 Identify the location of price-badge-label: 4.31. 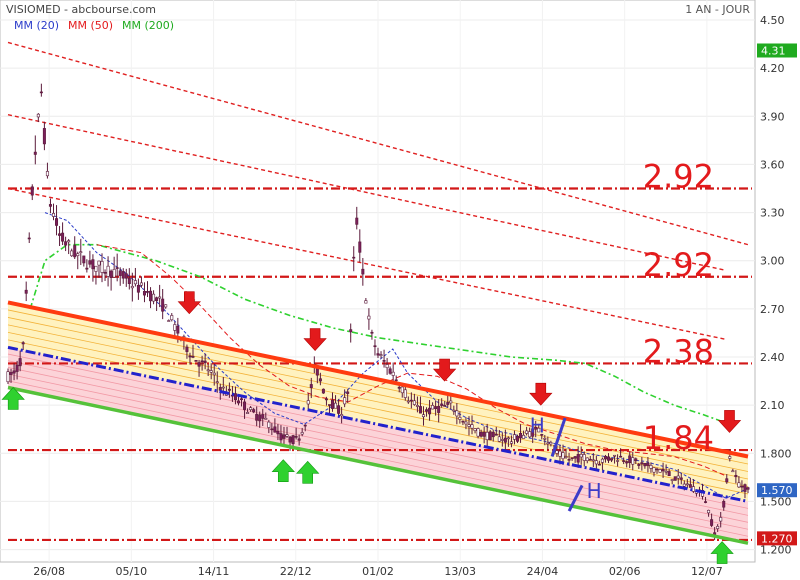
(773, 50).